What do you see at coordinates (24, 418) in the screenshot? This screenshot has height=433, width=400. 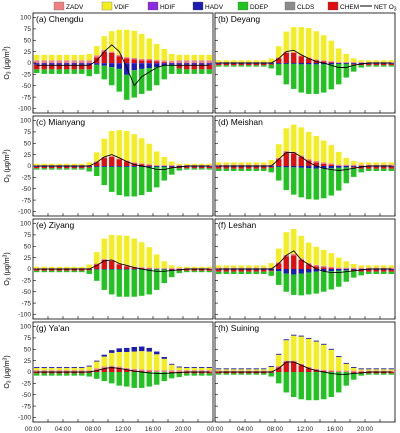 I see `y-tick-label: -100` at bounding box center [24, 418].